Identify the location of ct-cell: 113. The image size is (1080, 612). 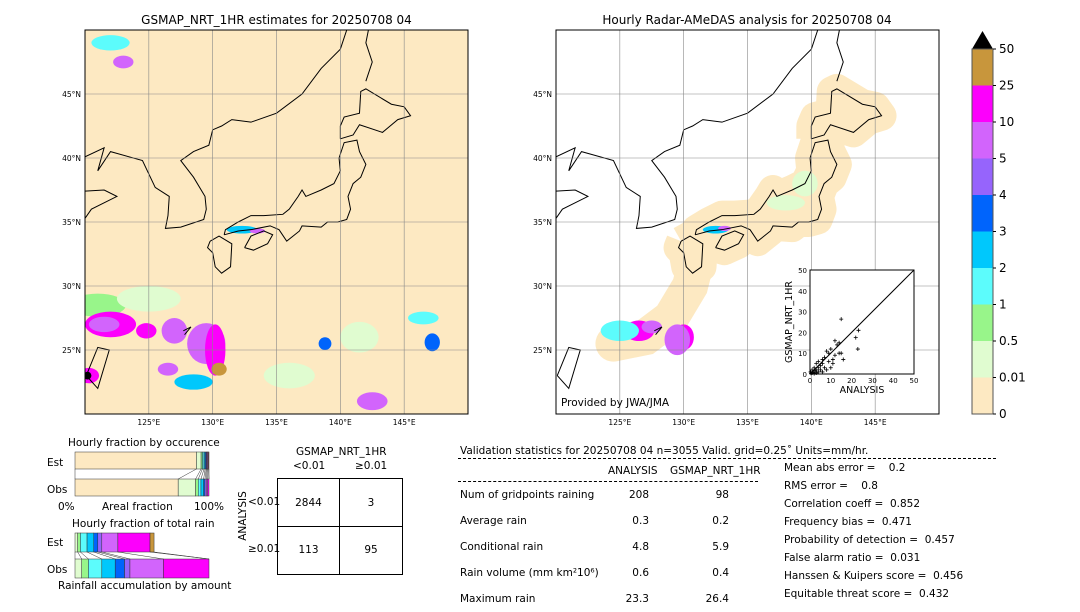
(308, 550).